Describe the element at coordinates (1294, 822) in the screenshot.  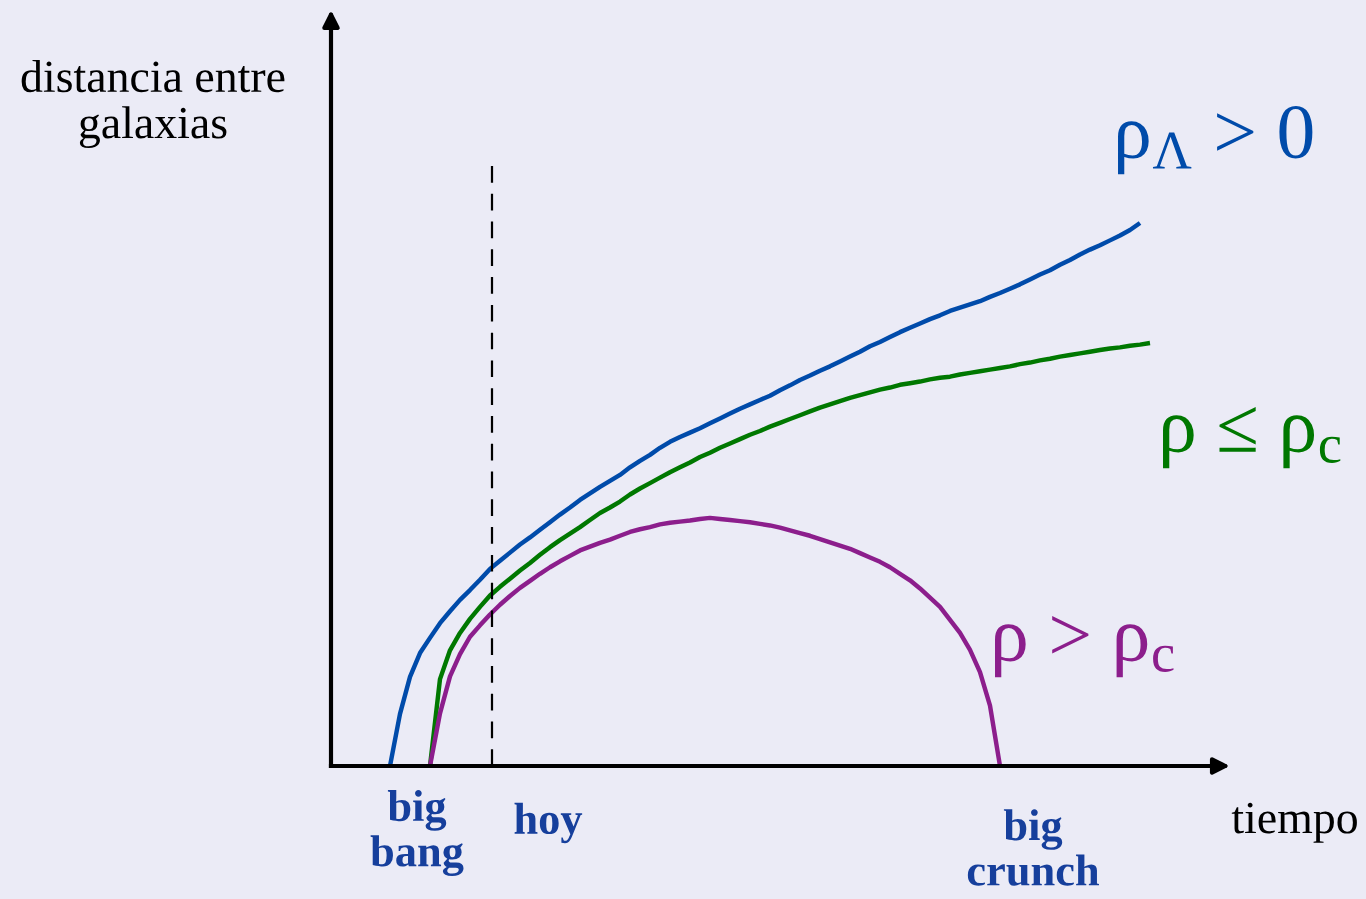
I see `x-axis-title: tiempo` at that location.